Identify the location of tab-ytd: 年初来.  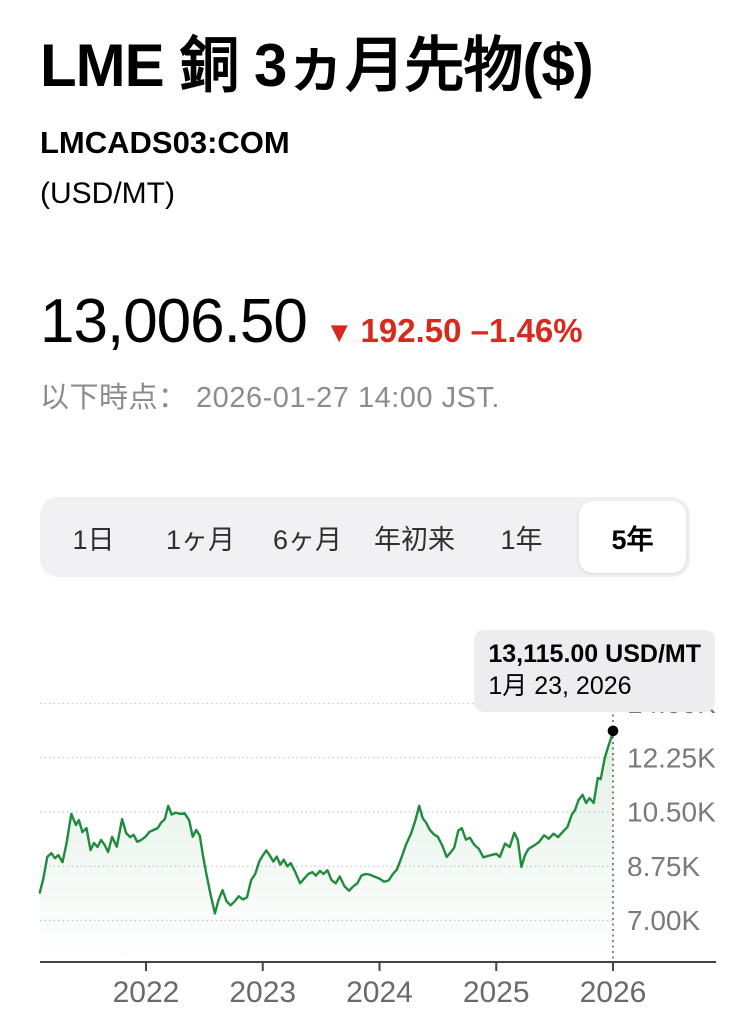
(414, 539).